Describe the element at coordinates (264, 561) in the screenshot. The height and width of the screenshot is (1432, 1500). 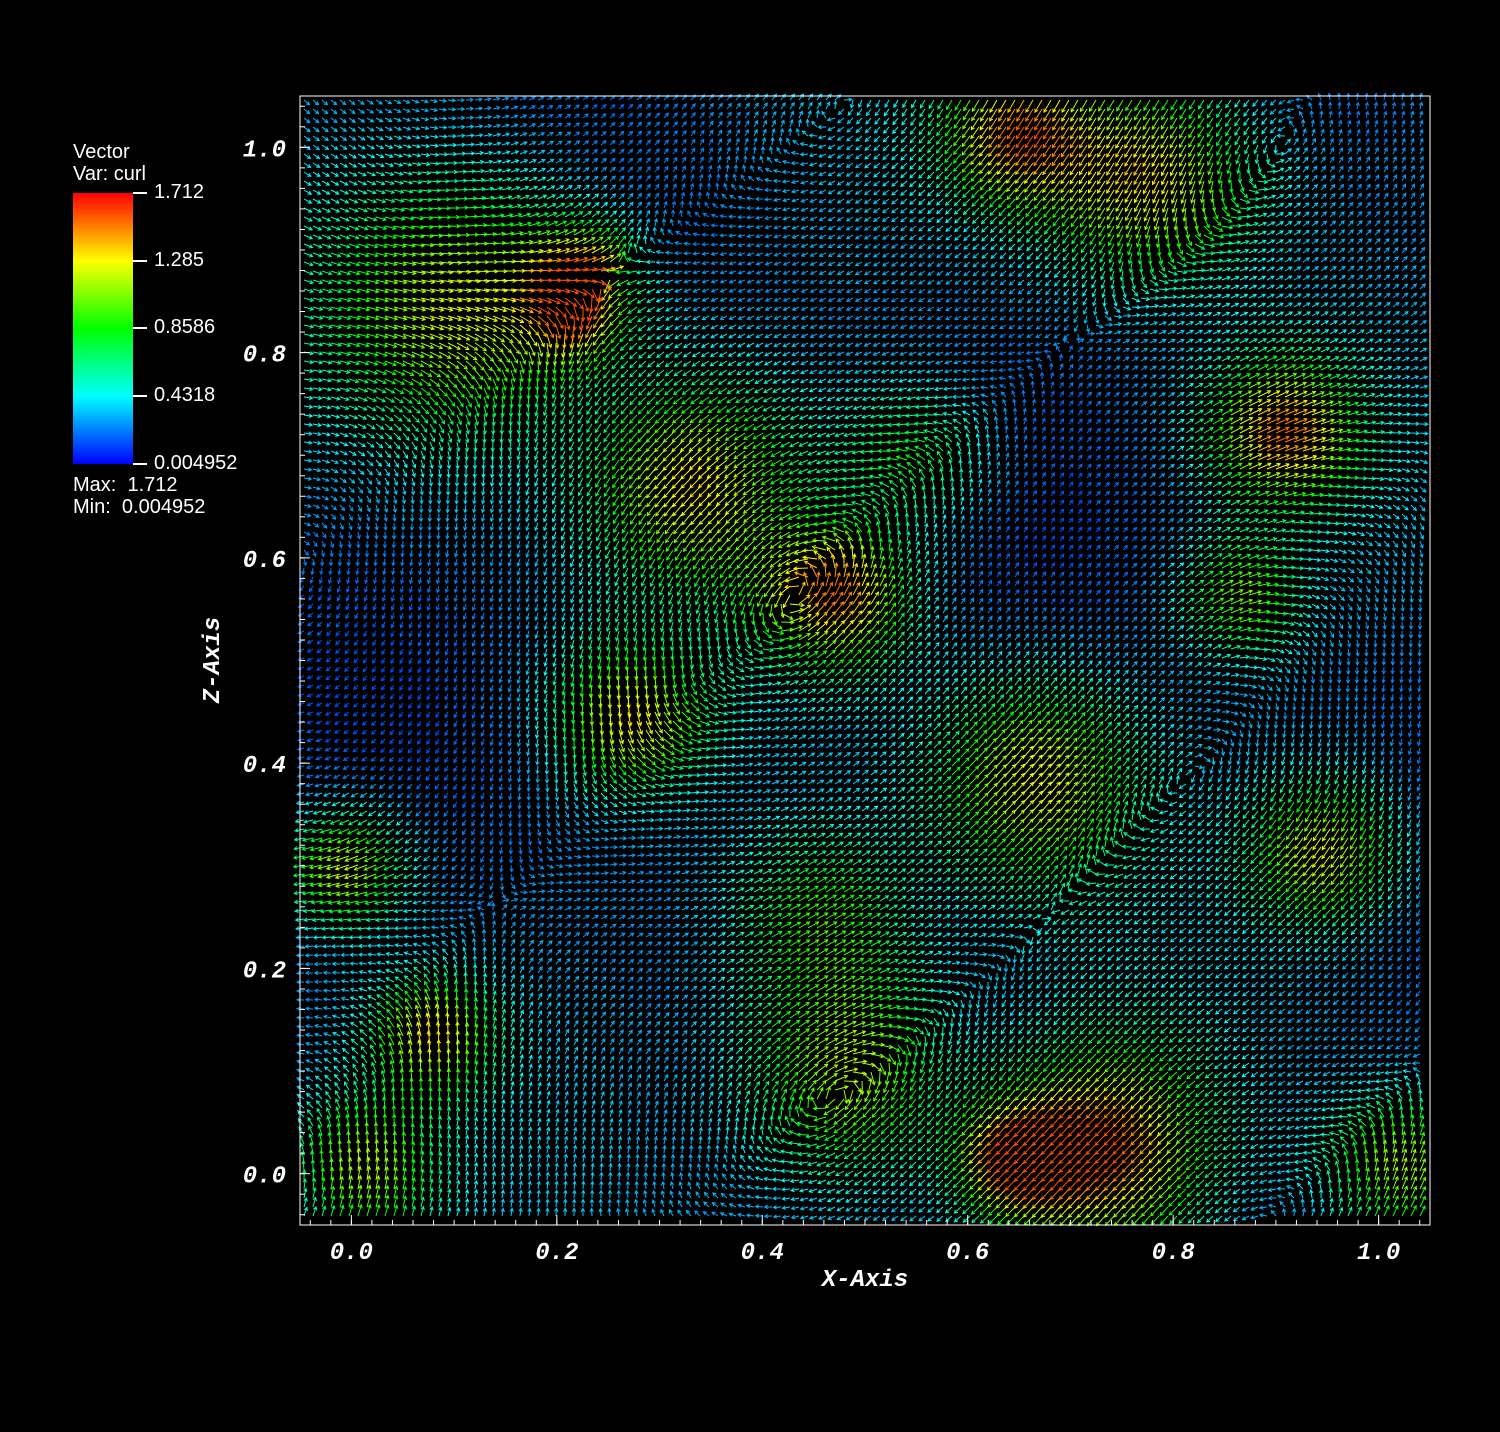
I see `y-tick-label: 0.6` at that location.